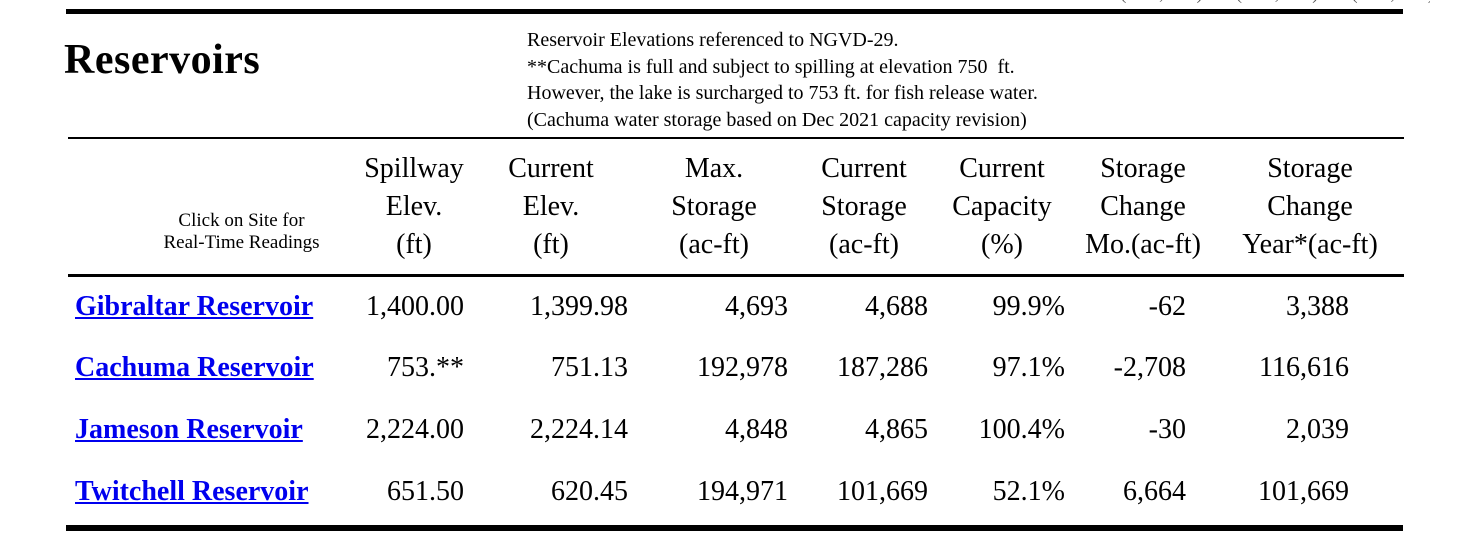 The width and height of the screenshot is (1462, 538). What do you see at coordinates (1303, 491) in the screenshot?
I see `cell-storage-change-year: 101,669` at bounding box center [1303, 491].